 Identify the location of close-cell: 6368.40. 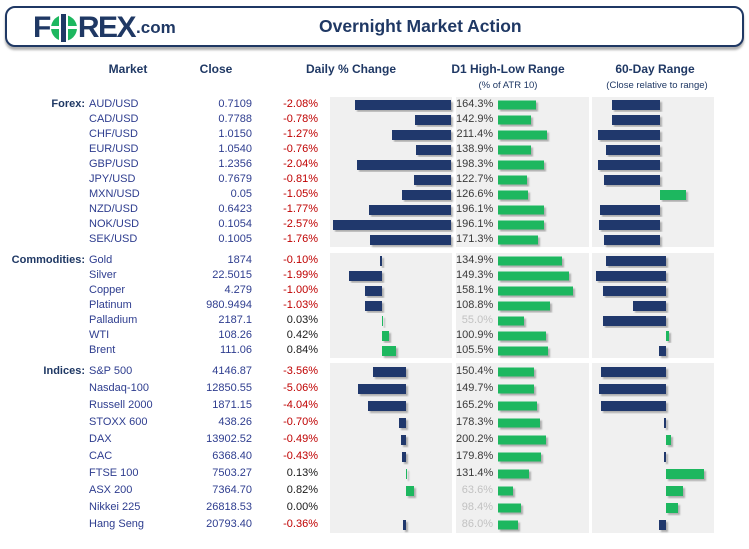
(232, 456).